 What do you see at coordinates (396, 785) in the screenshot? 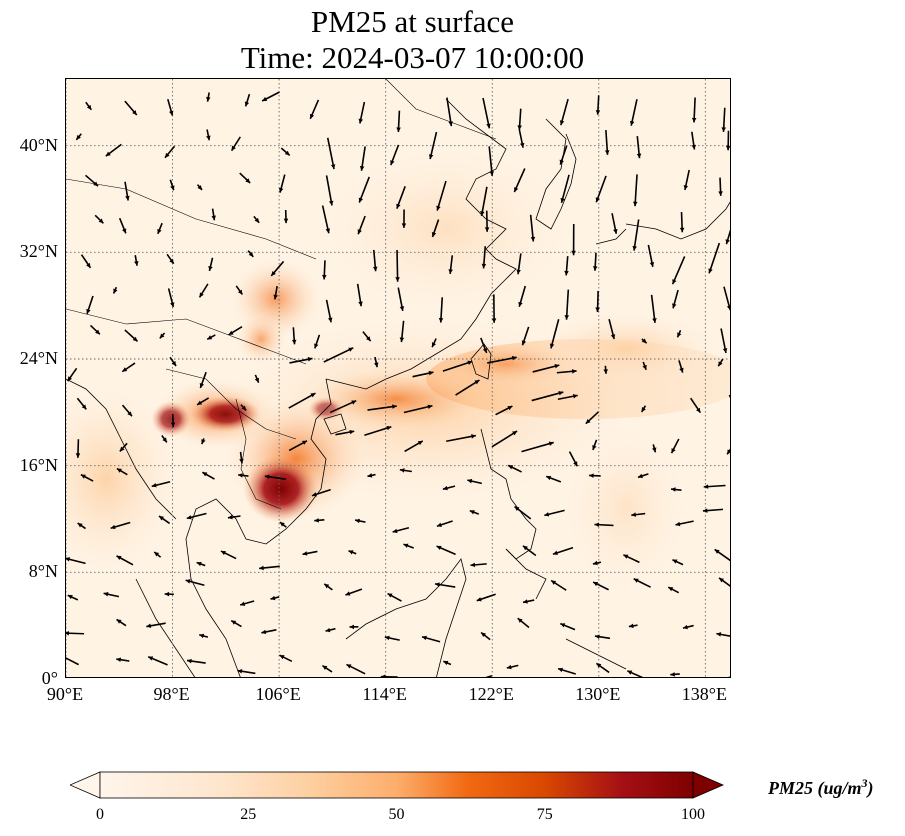
I see `colorbar-graphic` at bounding box center [396, 785].